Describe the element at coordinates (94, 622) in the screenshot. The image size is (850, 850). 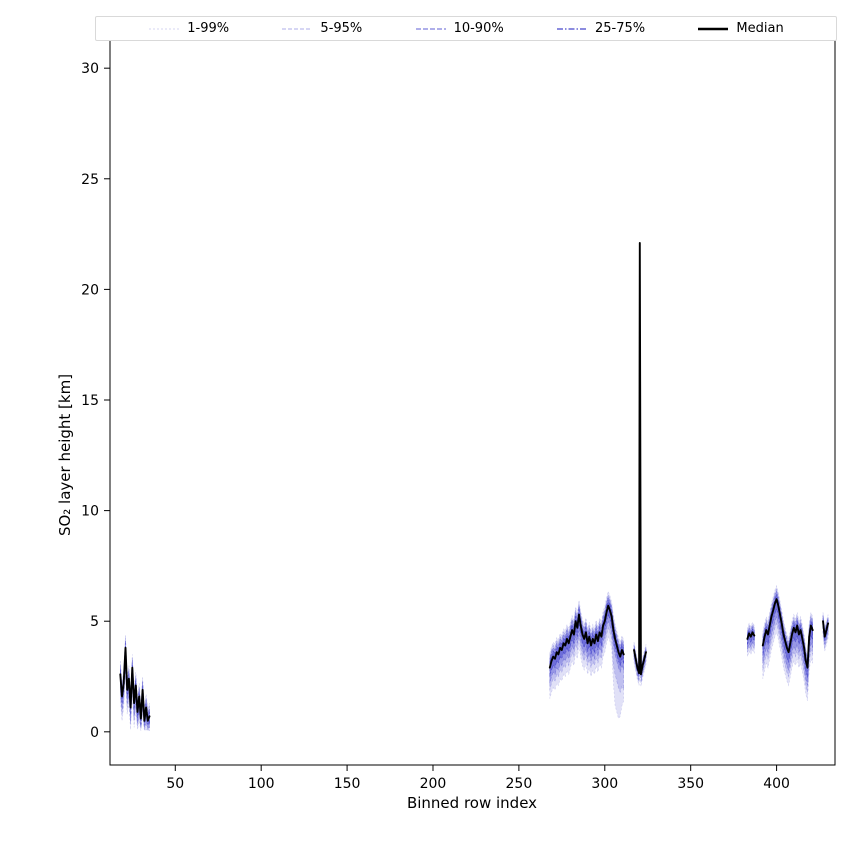
I see `y-tick-label: 5` at that location.